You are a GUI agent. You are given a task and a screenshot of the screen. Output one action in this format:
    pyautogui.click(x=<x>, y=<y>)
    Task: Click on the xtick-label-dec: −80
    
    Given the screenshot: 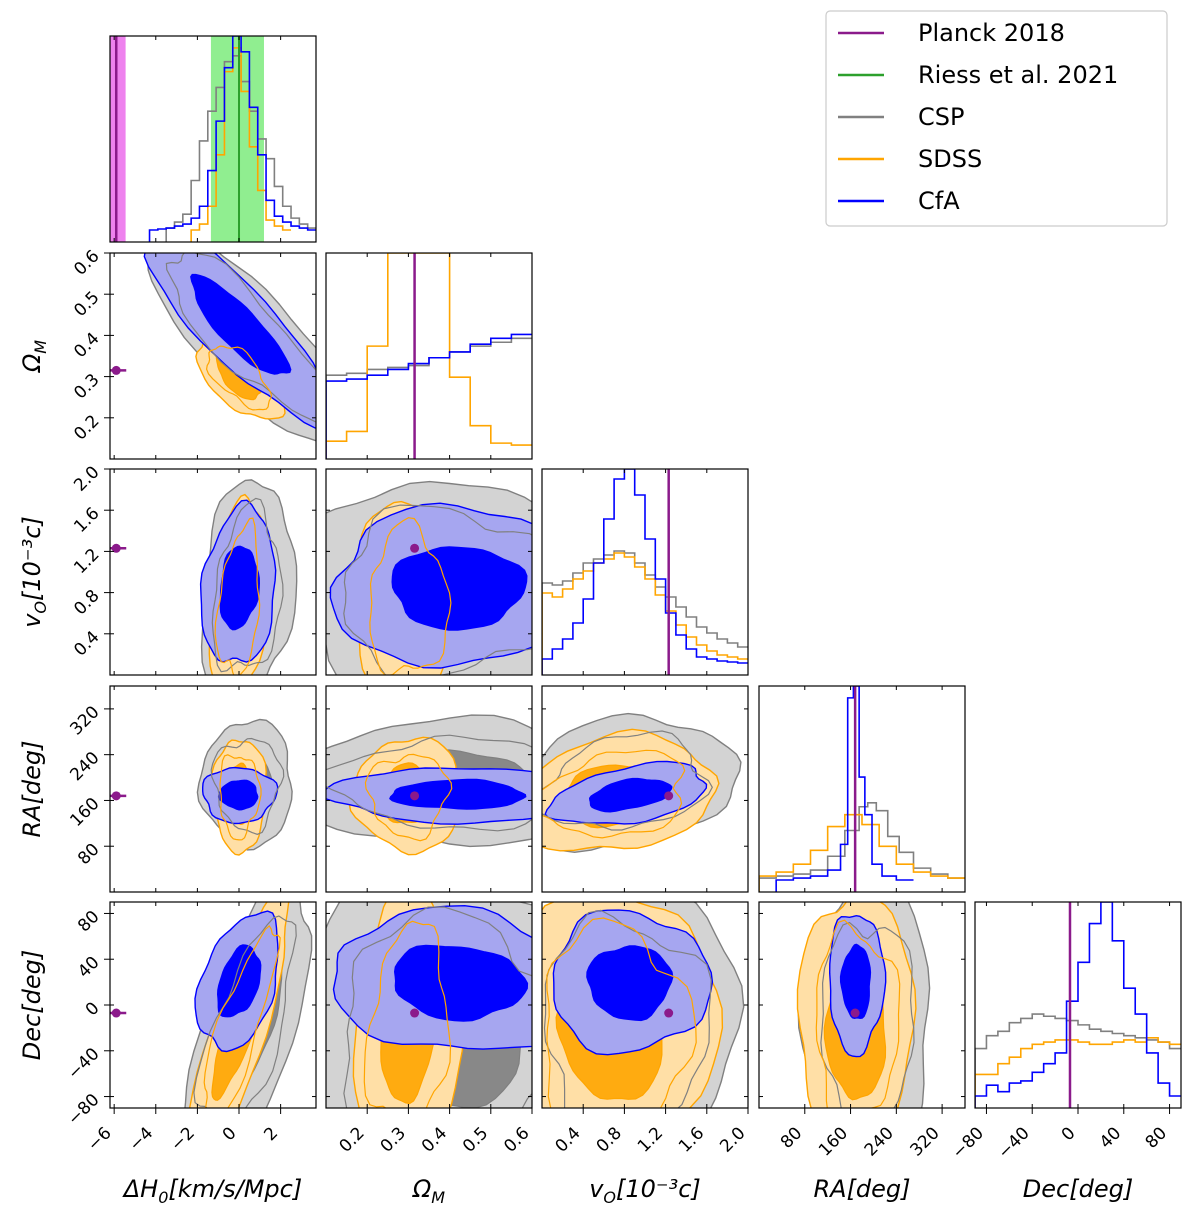 What is the action you would take?
    pyautogui.click(x=968, y=1143)
    